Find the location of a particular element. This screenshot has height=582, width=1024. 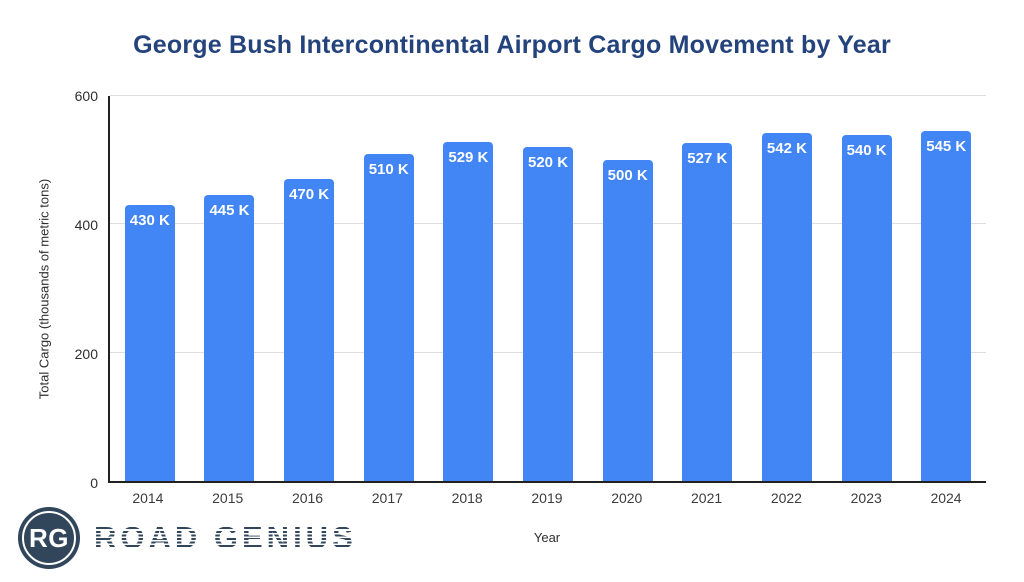

bar-2022: 542 K is located at coordinates (786, 307).